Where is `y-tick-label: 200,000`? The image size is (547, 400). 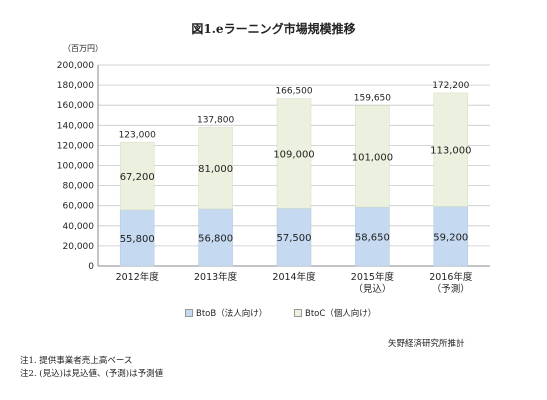
y-tick-label: 200,000 is located at coordinates (75, 66).